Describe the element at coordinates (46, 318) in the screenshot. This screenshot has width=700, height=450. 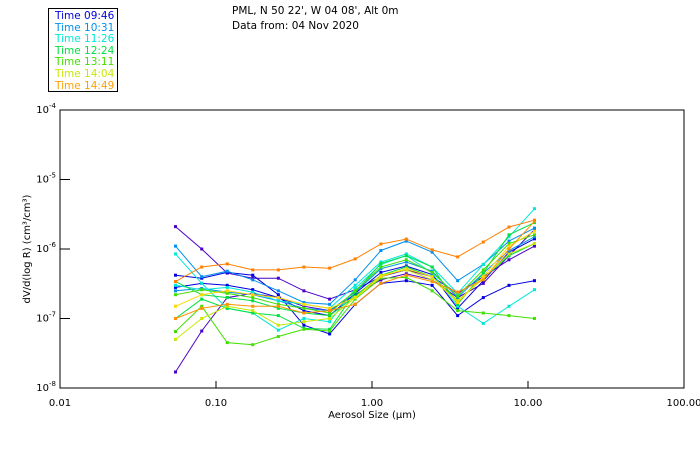
I see `y-tick-label: 10⁻⁷` at that location.